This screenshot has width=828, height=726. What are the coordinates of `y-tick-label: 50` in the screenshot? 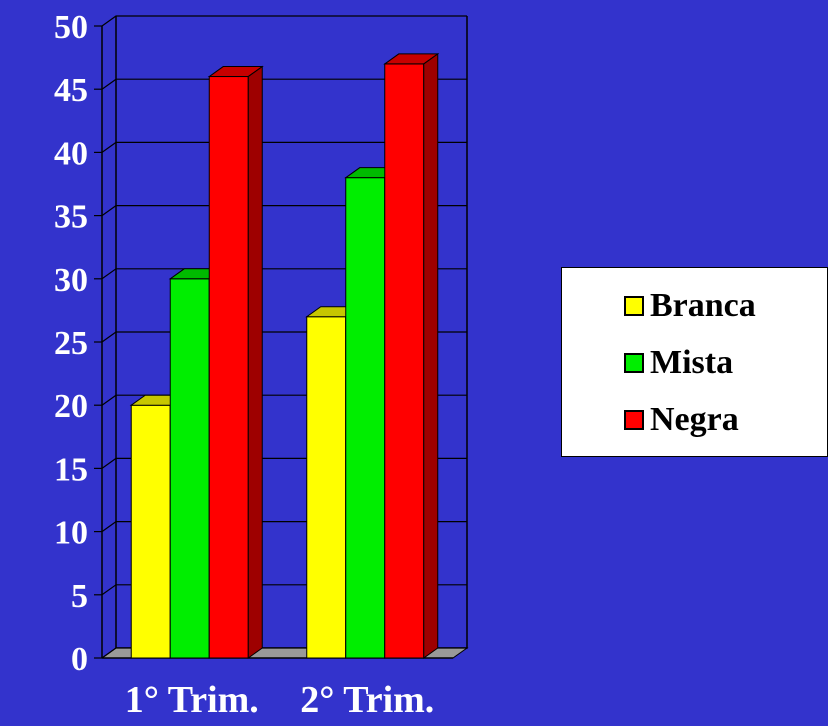 It's located at (71, 27).